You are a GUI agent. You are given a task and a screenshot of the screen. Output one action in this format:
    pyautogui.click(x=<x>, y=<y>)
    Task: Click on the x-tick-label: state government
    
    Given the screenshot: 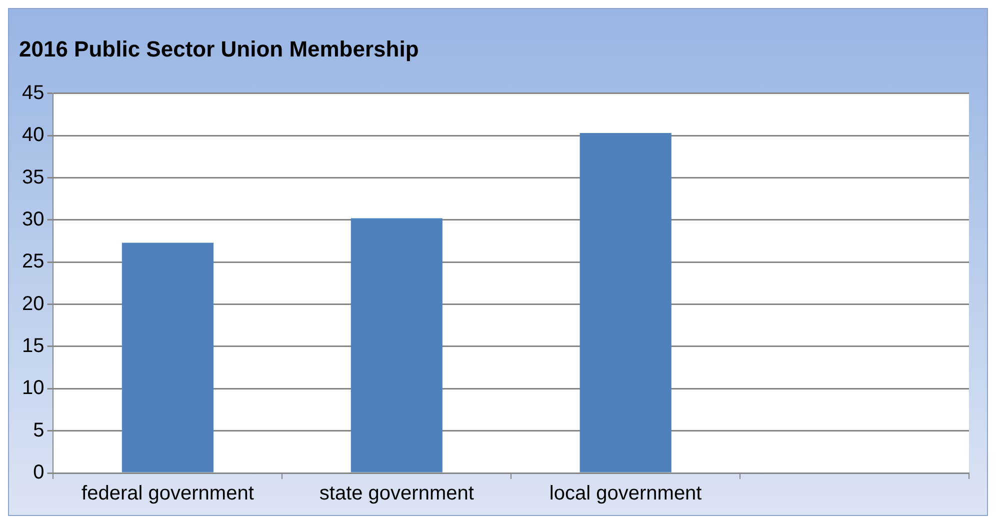 What is the action you would take?
    pyautogui.click(x=396, y=493)
    